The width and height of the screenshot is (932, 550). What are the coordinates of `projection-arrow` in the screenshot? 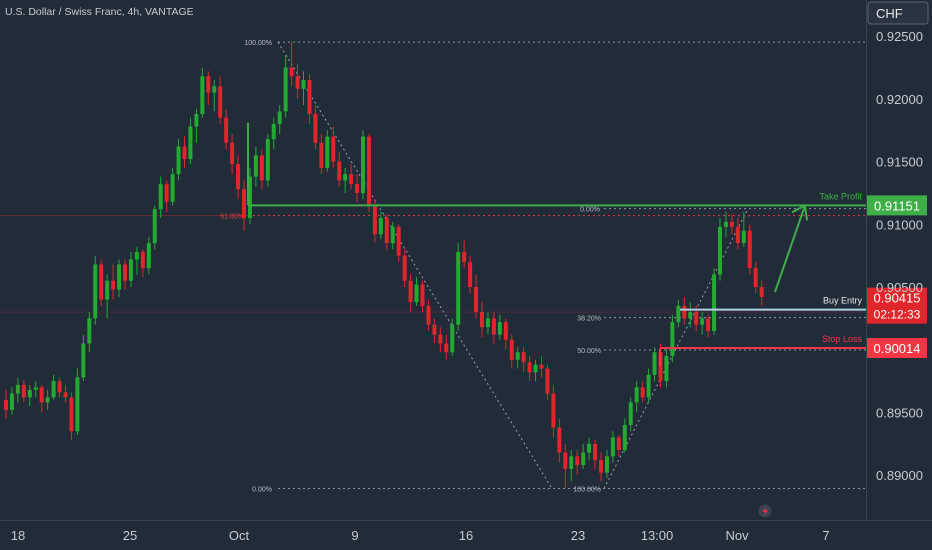 It's located at (790, 249).